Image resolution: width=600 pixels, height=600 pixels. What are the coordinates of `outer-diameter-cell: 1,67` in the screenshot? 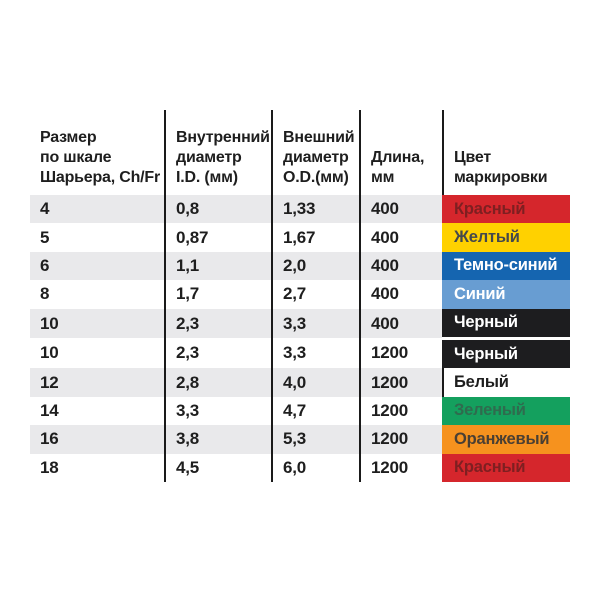 It's located at (315, 237).